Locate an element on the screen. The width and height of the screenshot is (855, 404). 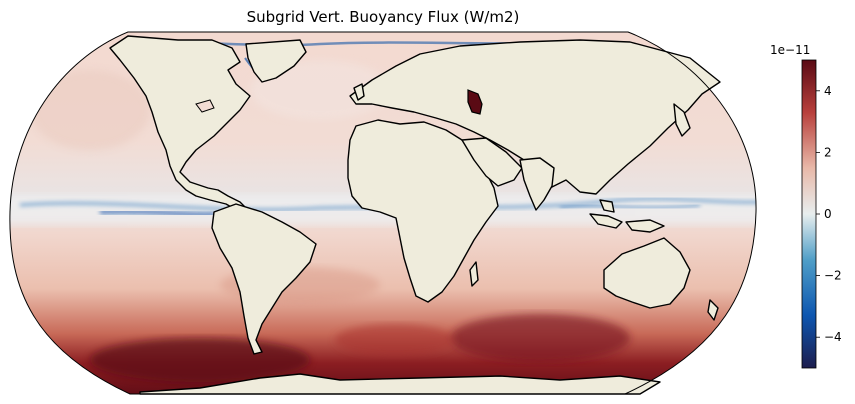
caspian-sea is located at coordinates (475, 102).